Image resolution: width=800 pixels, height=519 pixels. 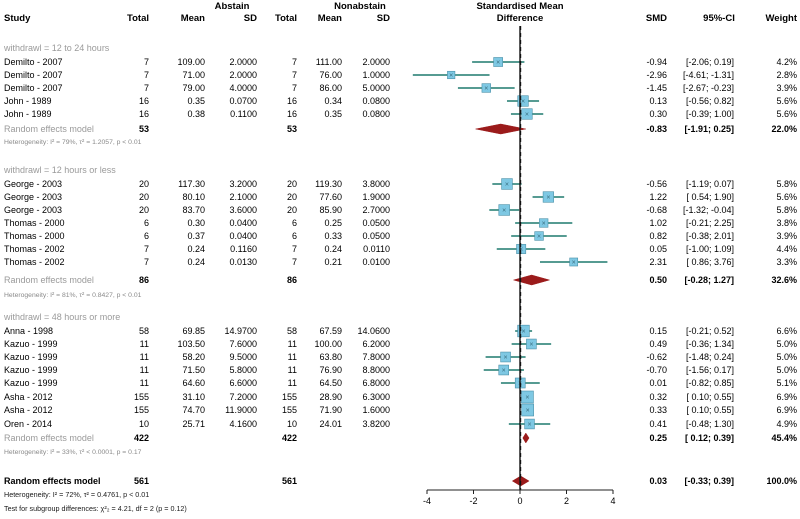 I want to click on study-row-11-mean-abstain: 0.24, so click(x=196, y=249).